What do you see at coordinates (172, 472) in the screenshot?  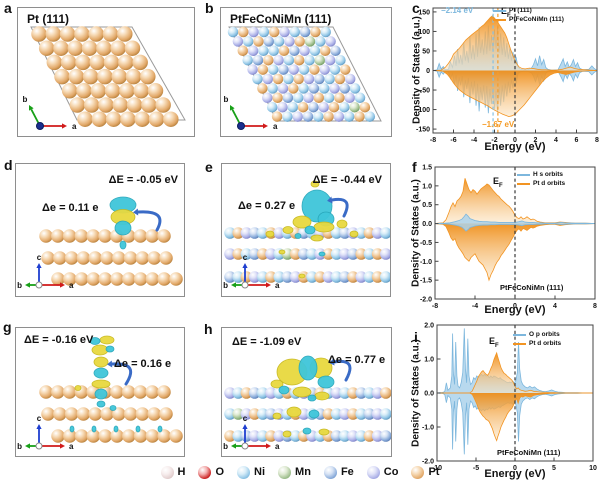 I see `element-legend-item: H` at bounding box center [172, 472].